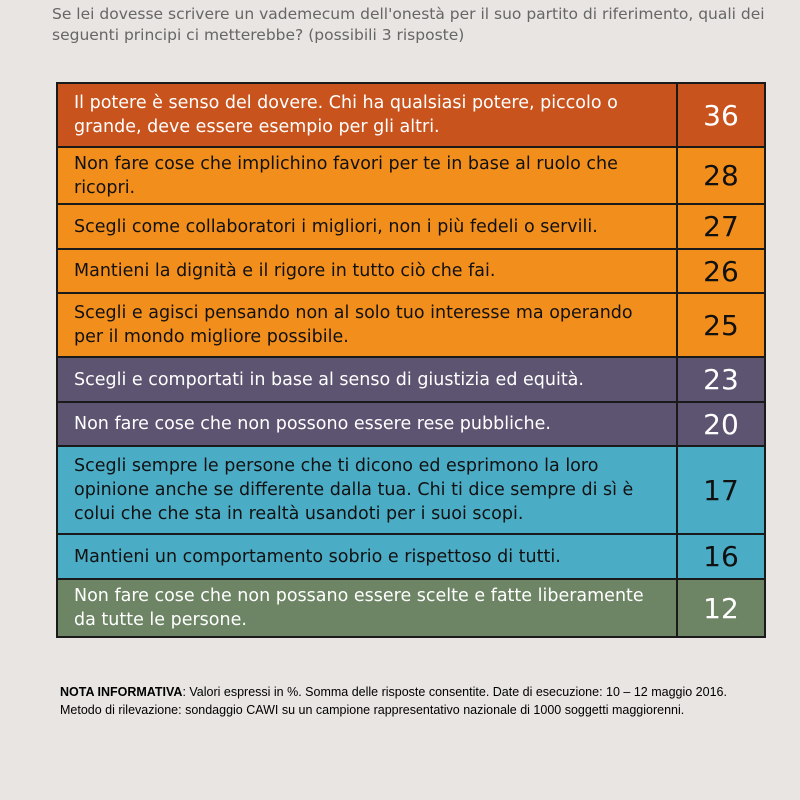 The width and height of the screenshot is (800, 800). Describe the element at coordinates (721, 608) in the screenshot. I see `percentage-value: 12` at that location.